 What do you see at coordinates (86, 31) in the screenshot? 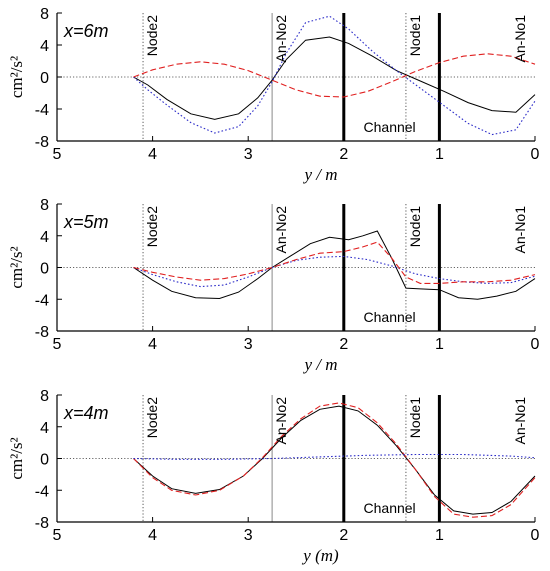
I see `panel-label: x=6m` at bounding box center [86, 31].